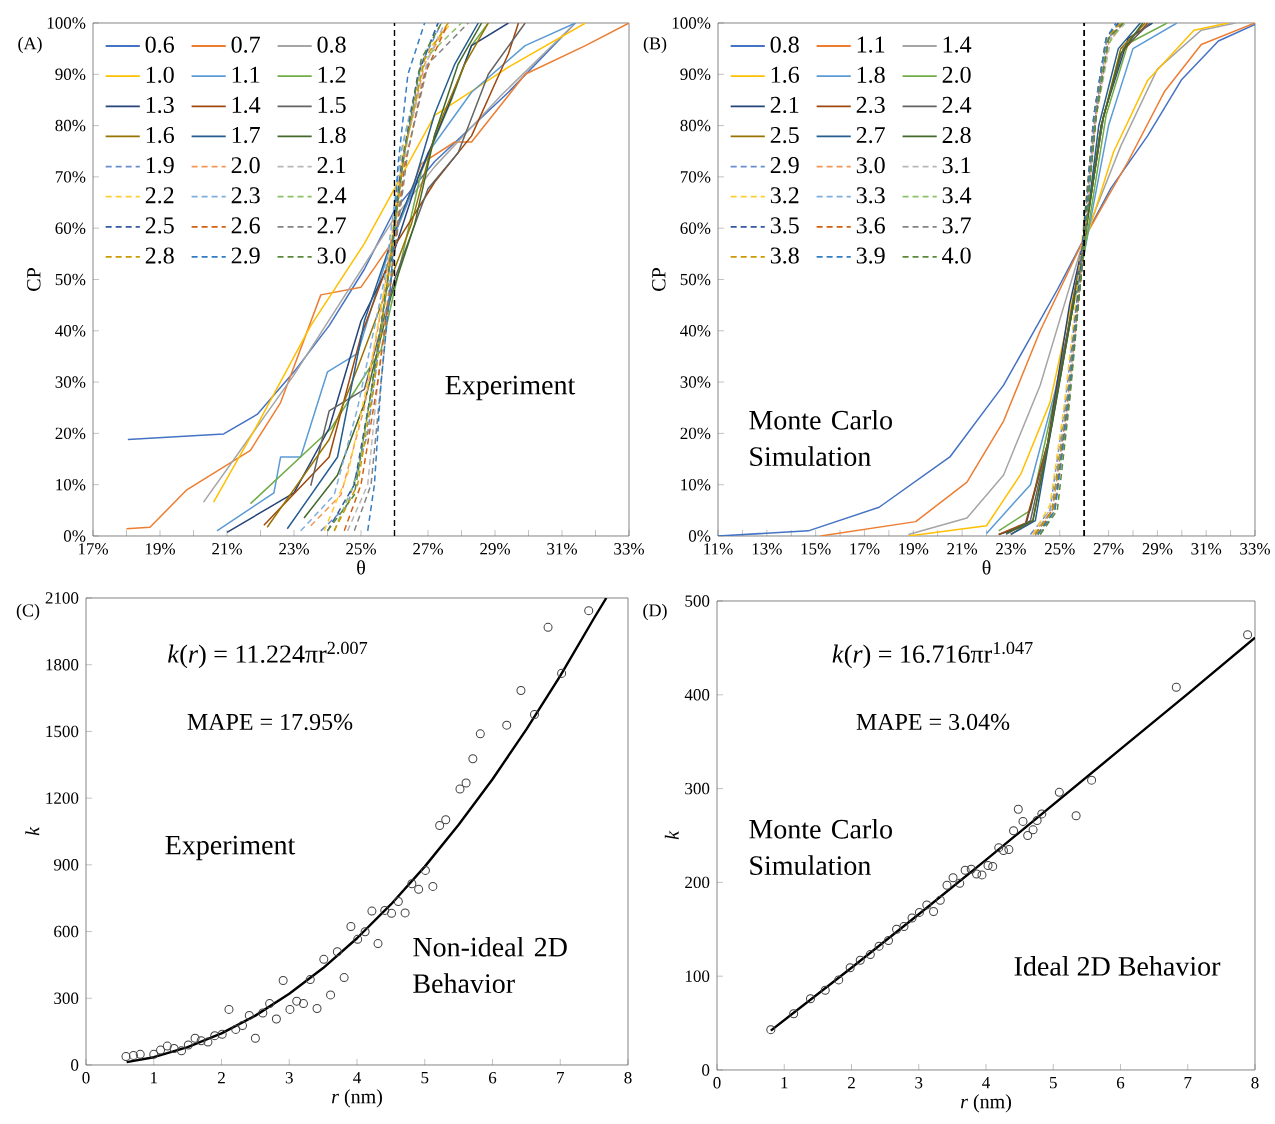 The height and width of the screenshot is (1124, 1275). Describe the element at coordinates (870, 105) in the screenshot. I see `legend-label: 2.3` at that location.